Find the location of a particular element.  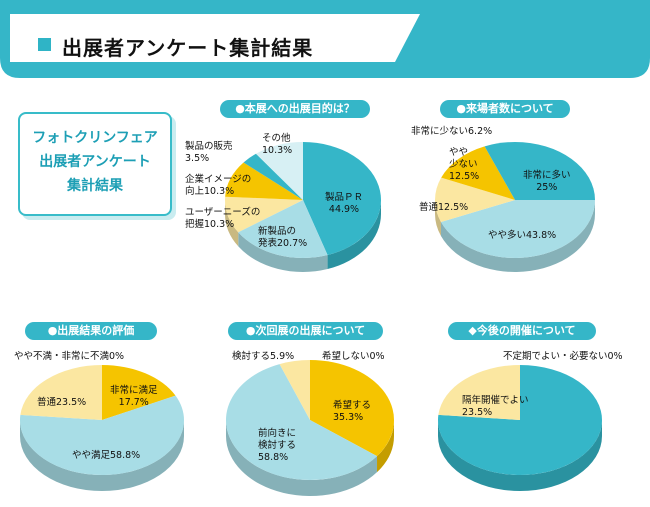

c4-no-label: 希望しない0% is located at coordinates (353, 356).